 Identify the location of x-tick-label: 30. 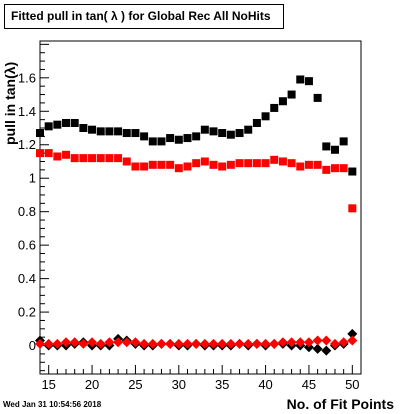
(179, 384).